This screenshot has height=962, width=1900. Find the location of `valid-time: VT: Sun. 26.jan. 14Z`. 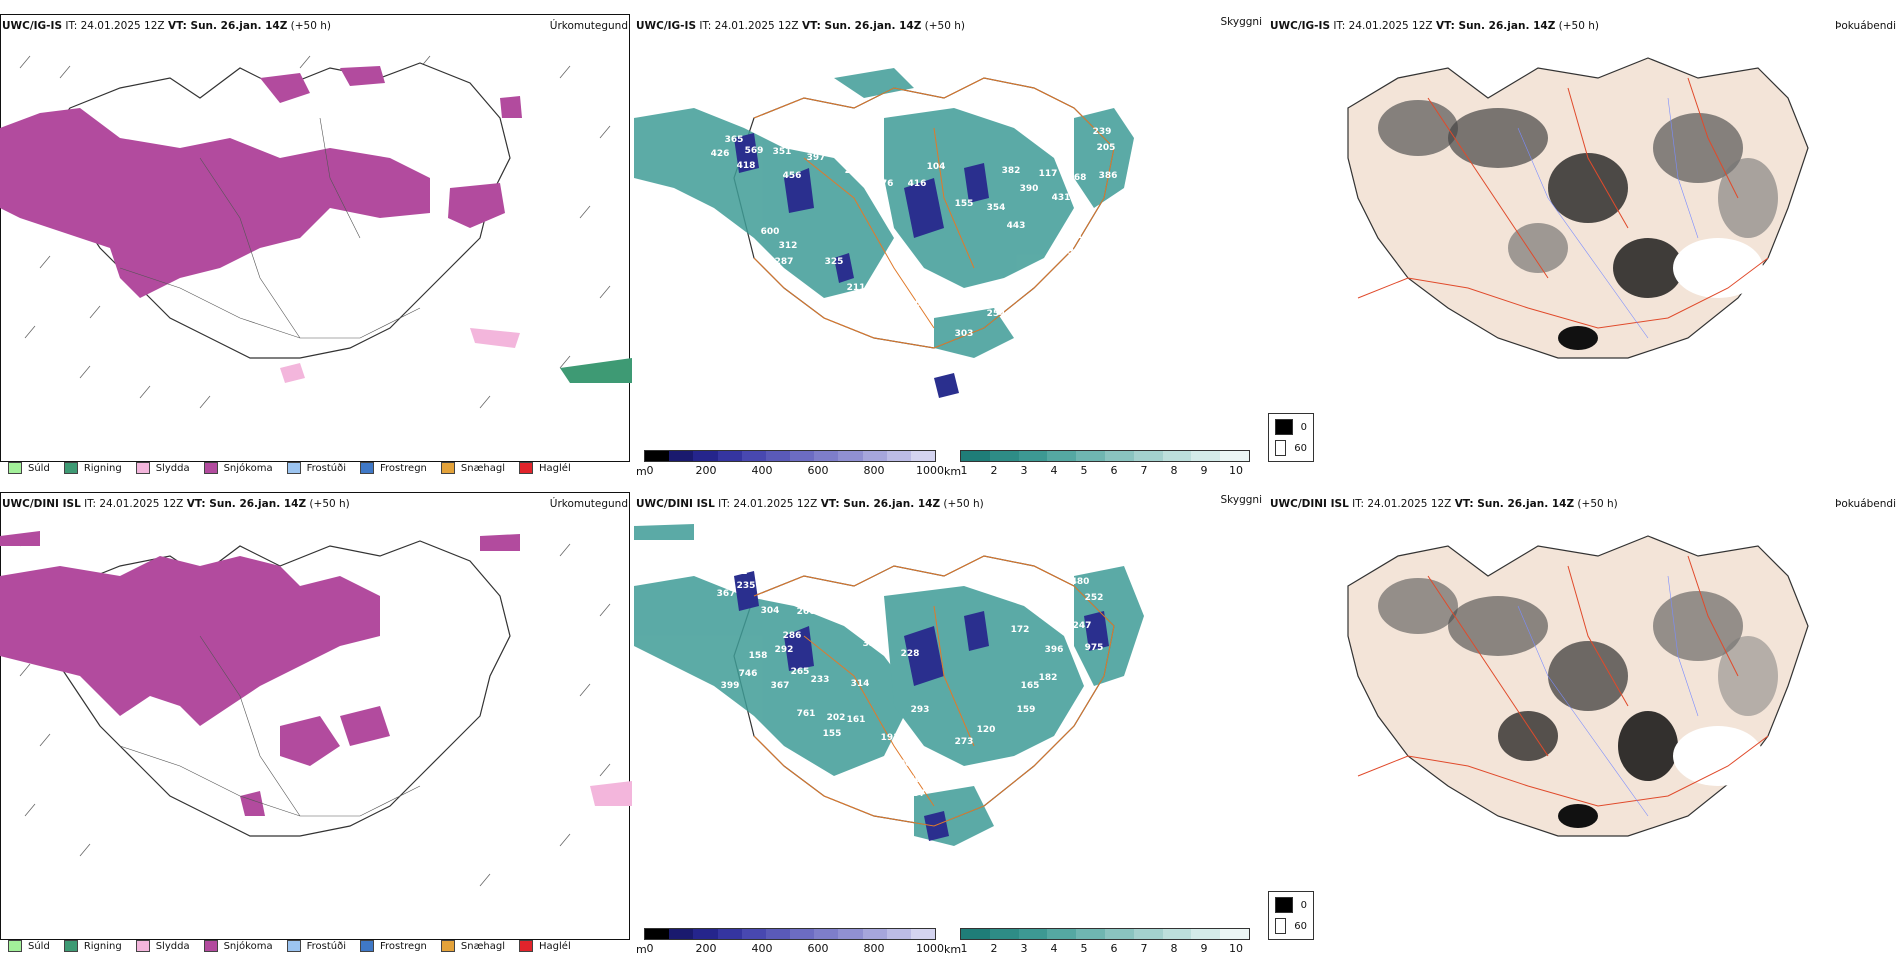

valid-time: VT: Sun. 26.jan. 14Z is located at coordinates (1514, 504).